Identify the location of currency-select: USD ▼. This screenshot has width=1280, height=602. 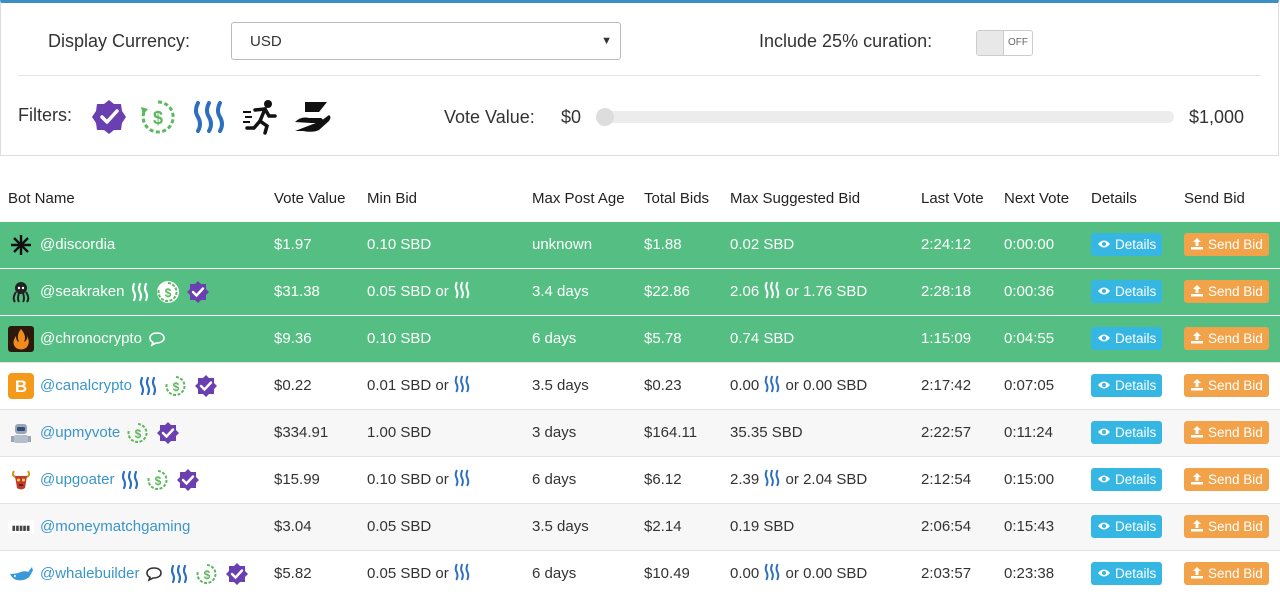
(426, 41).